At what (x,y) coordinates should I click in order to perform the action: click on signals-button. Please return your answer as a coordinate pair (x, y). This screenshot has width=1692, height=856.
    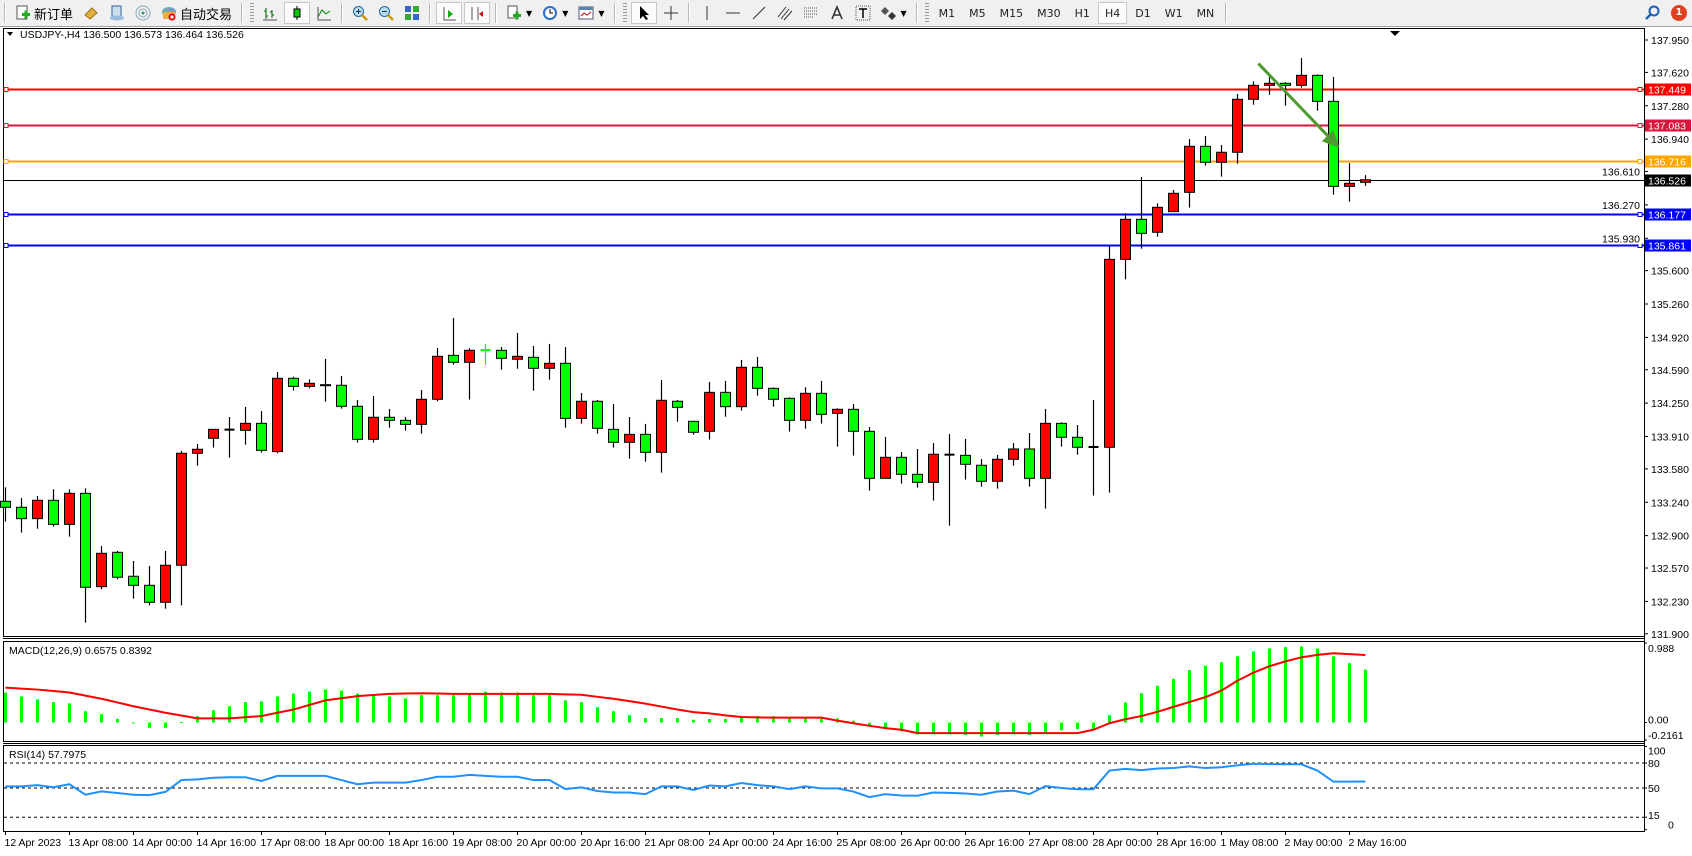
    Looking at the image, I should click on (143, 13).